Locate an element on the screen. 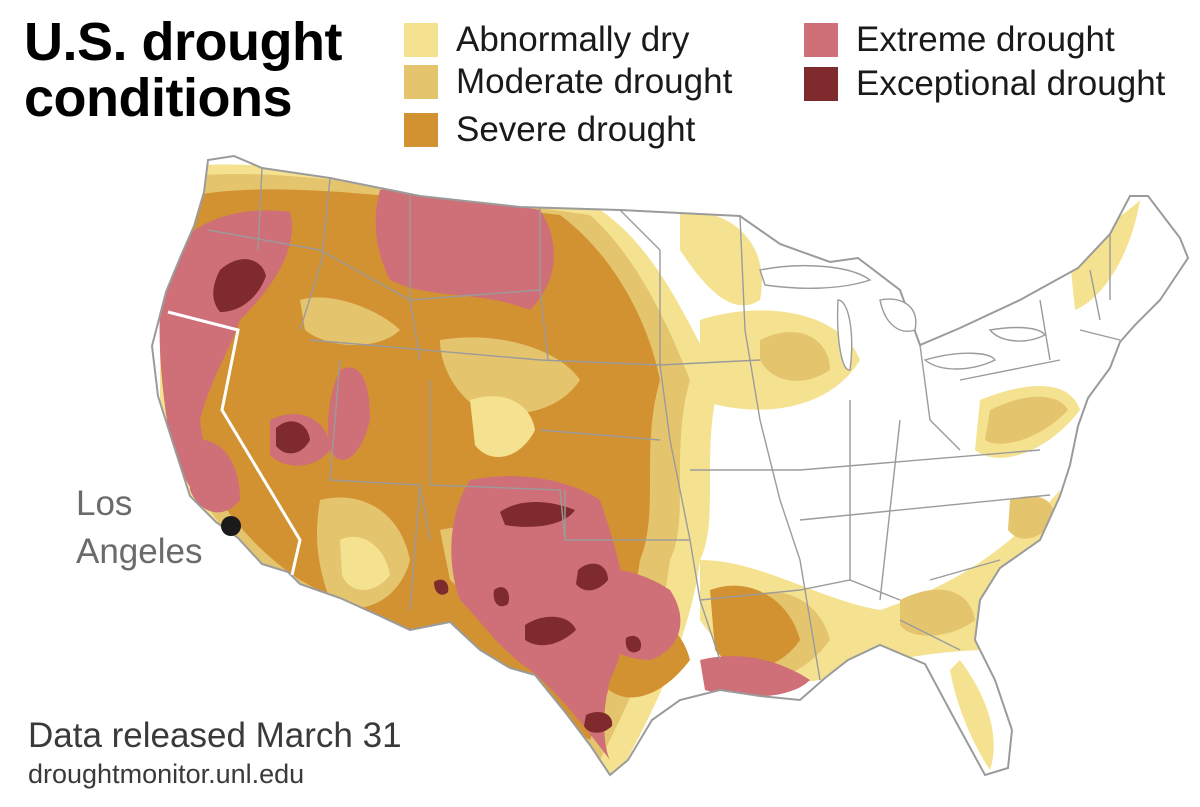 The image size is (1200, 807). legend-item-severe-drought: Severe drought is located at coordinates (550, 129).